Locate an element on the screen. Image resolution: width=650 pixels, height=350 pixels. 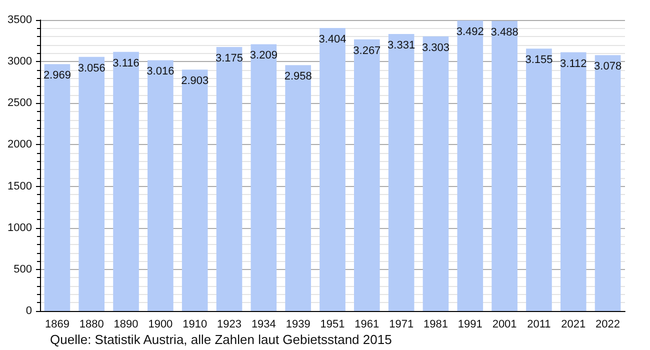
x-tick-label: 1923 is located at coordinates (229, 324).